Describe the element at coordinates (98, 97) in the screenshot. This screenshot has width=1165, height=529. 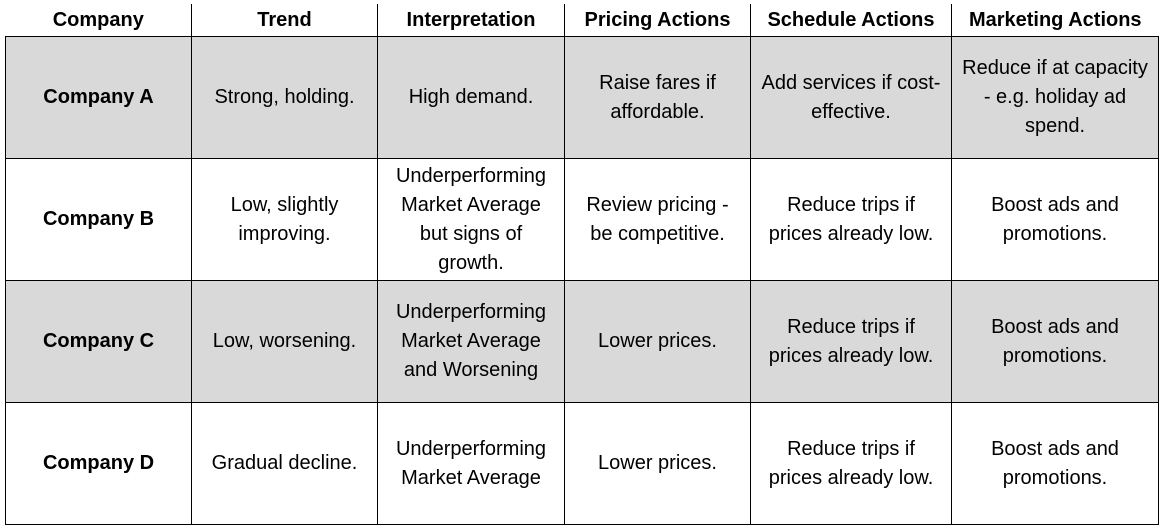
I see `cell-company: Company A` at that location.